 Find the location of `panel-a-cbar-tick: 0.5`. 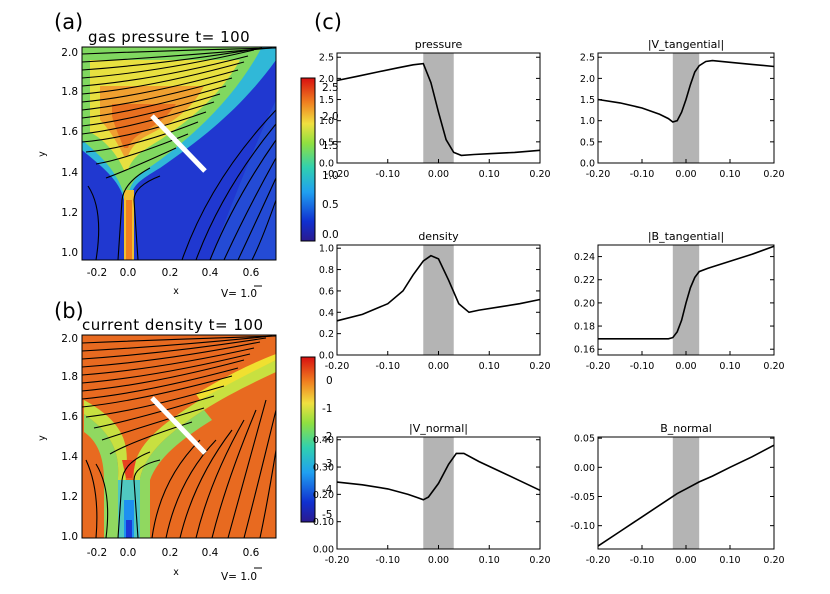

panel-a-cbar-tick: 0.5 is located at coordinates (330, 205).